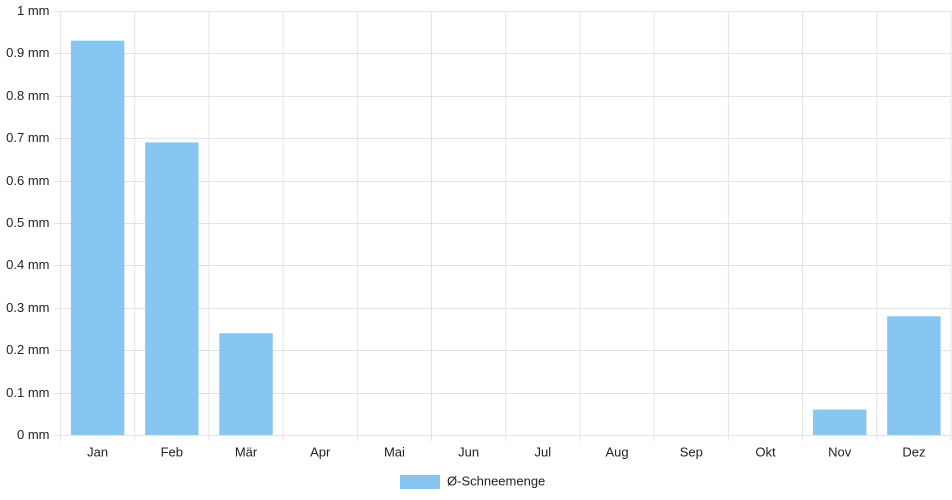 The width and height of the screenshot is (952, 500). What do you see at coordinates (97, 451) in the screenshot?
I see `x-tick-label: Jan` at bounding box center [97, 451].